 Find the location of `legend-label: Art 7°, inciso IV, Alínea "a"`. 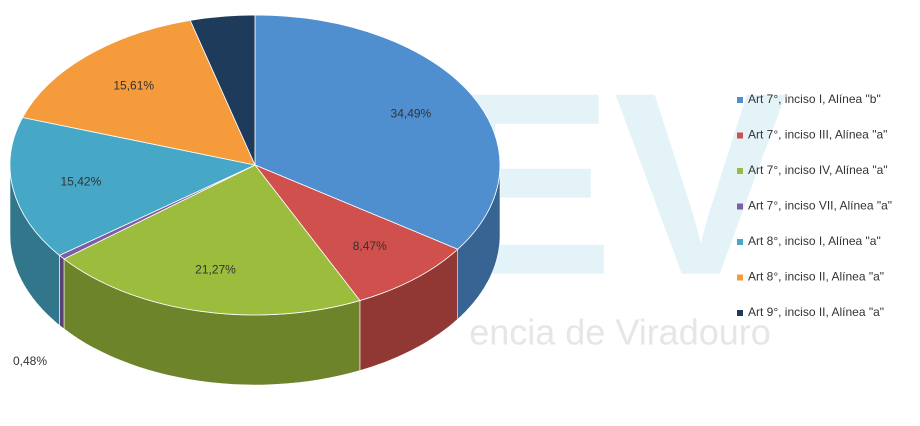

legend-label: Art 7°, inciso IV, Alínea "a" is located at coordinates (818, 170).